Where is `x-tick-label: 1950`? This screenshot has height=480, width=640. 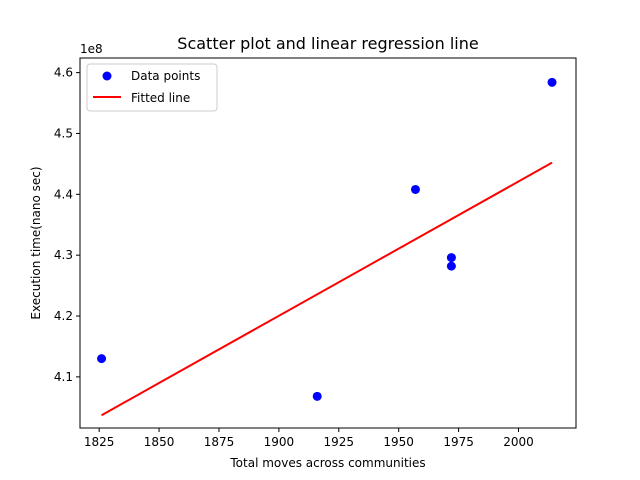 x-tick-label: 1950 is located at coordinates (398, 442).